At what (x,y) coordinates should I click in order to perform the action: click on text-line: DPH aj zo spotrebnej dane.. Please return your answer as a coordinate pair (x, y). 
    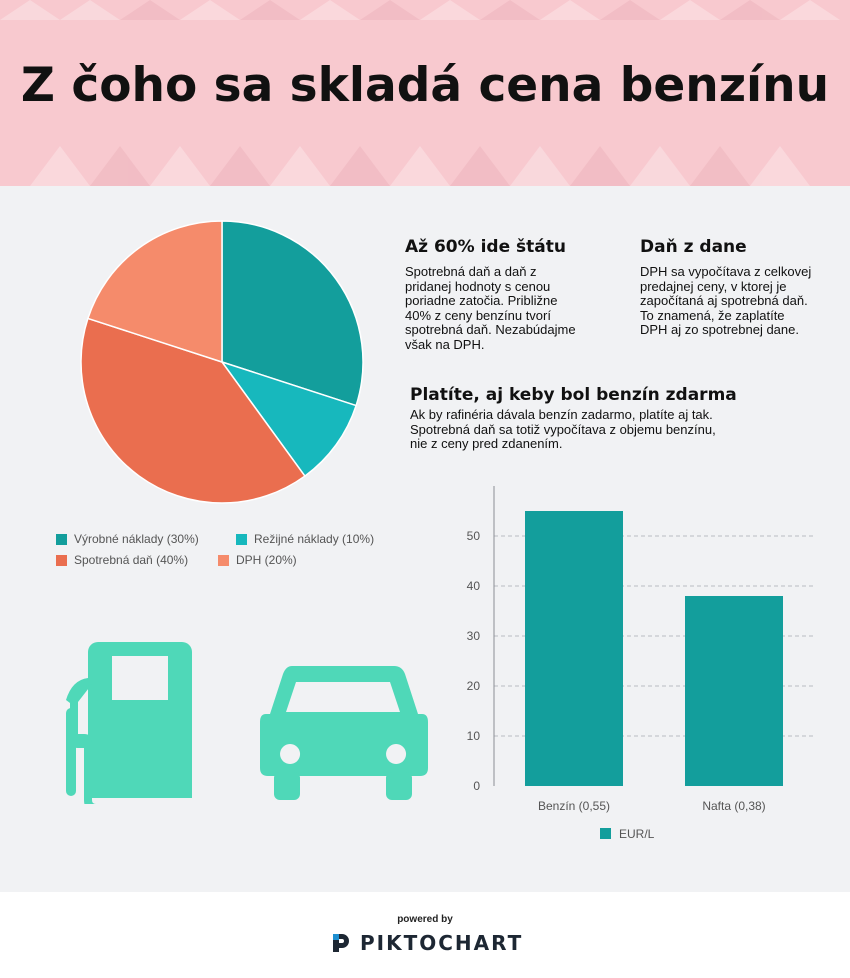
    Looking at the image, I should click on (719, 329).